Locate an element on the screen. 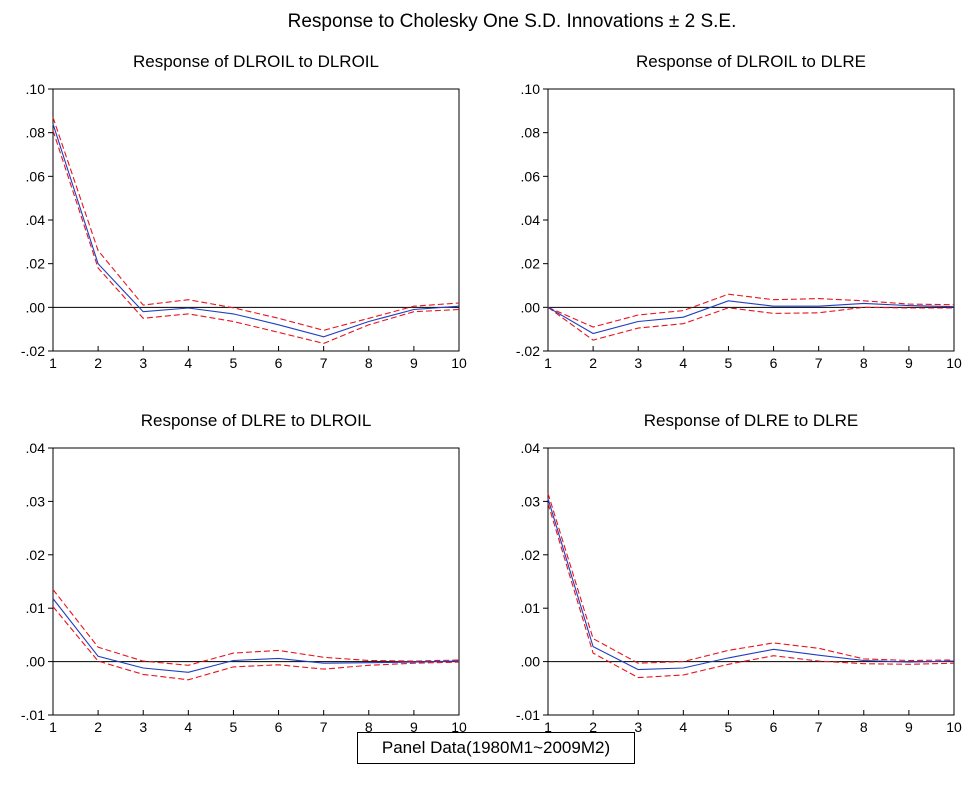 Image resolution: width=968 pixels, height=790 pixels. panel-title: Response of DLROIL to DLRE is located at coordinates (751, 61).